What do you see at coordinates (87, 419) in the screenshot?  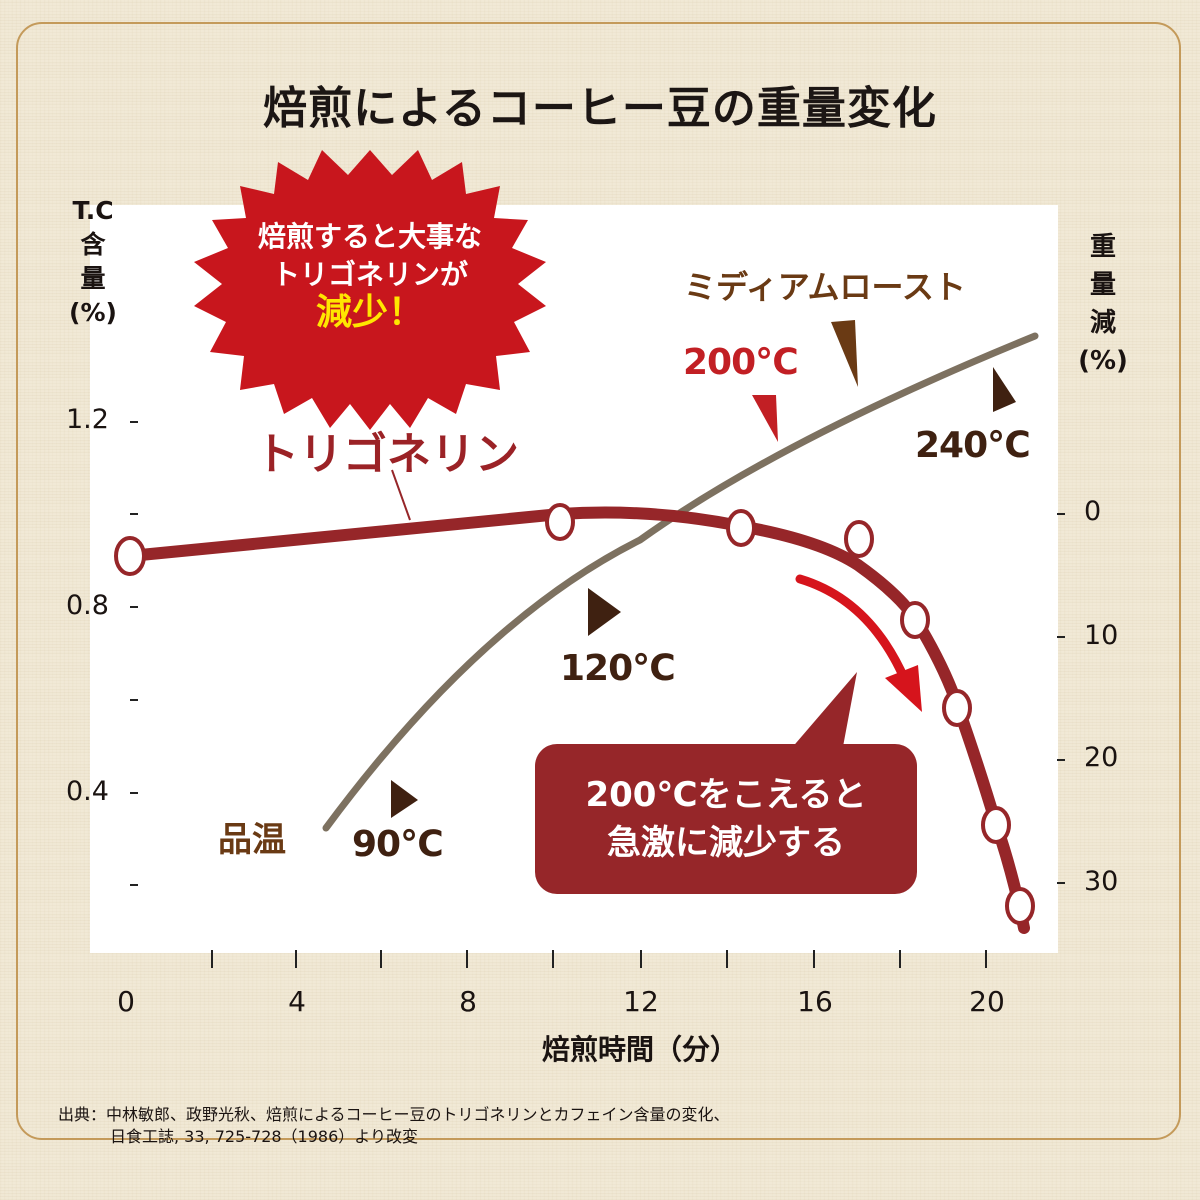 I see `left-tick-label: 1.2` at bounding box center [87, 419].